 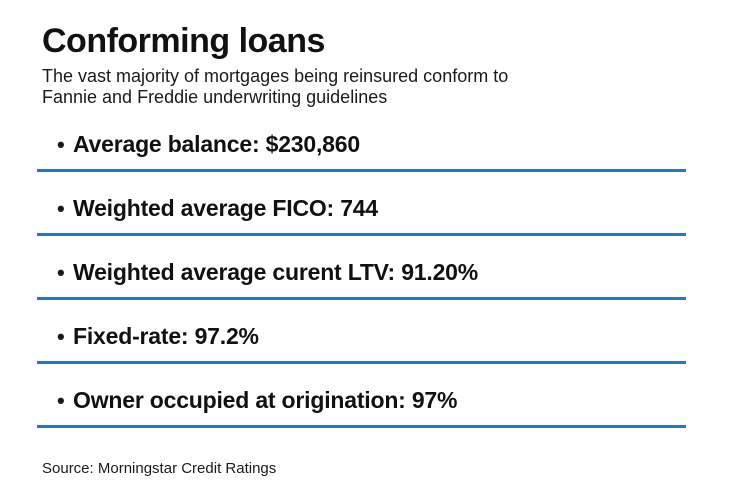 I want to click on fact-item-weighted-average-fico: • Weighted average FICO: 744, so click(x=361, y=215).